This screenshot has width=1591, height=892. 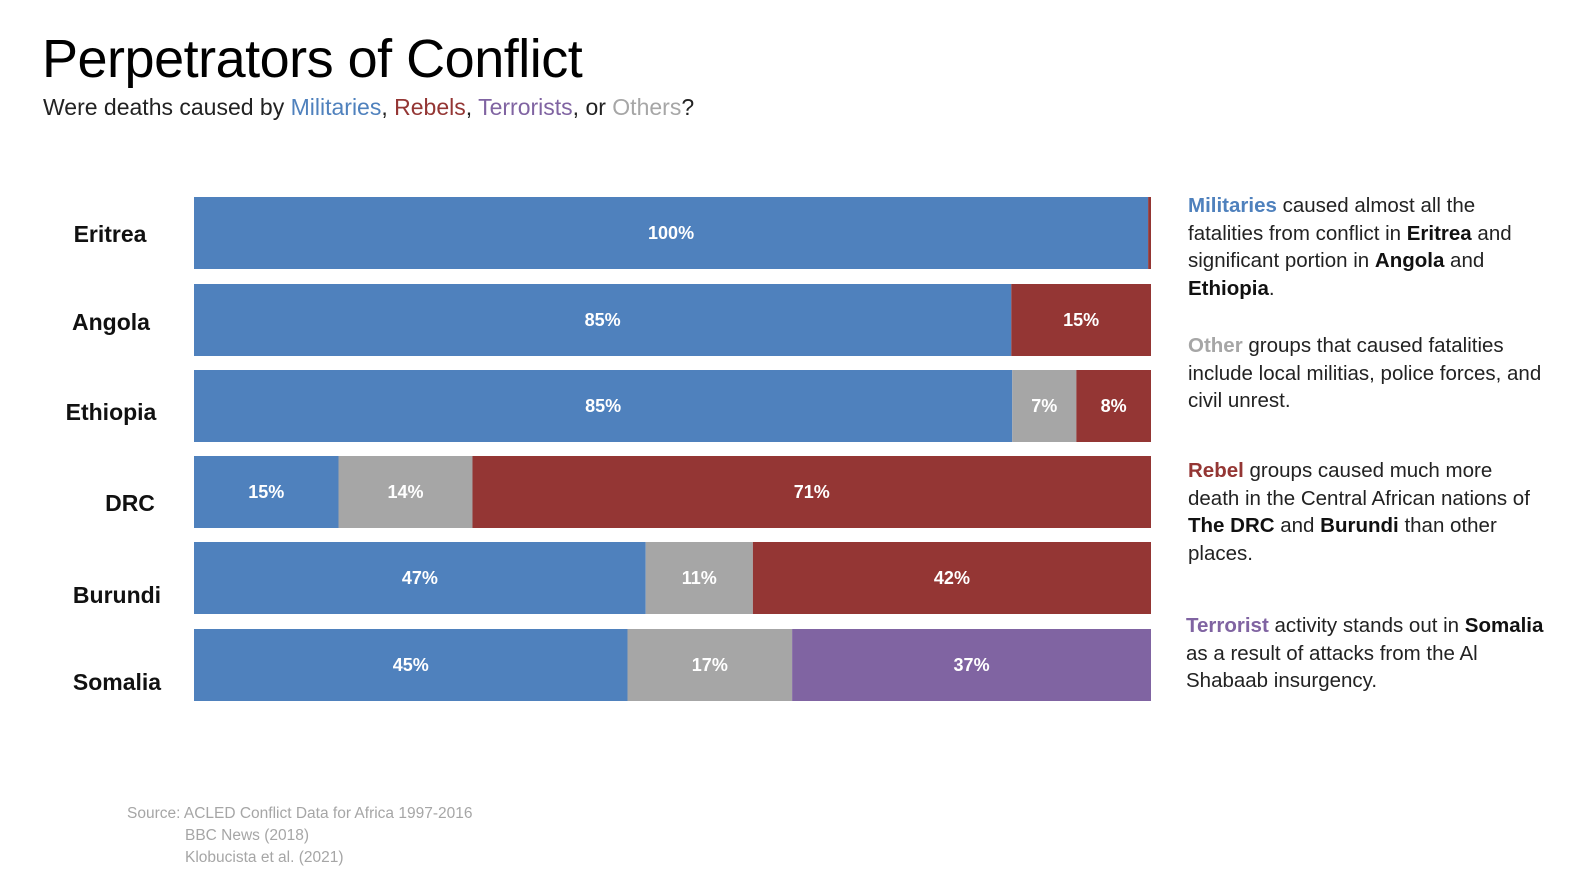 I want to click on data-label: 37%, so click(x=972, y=665).